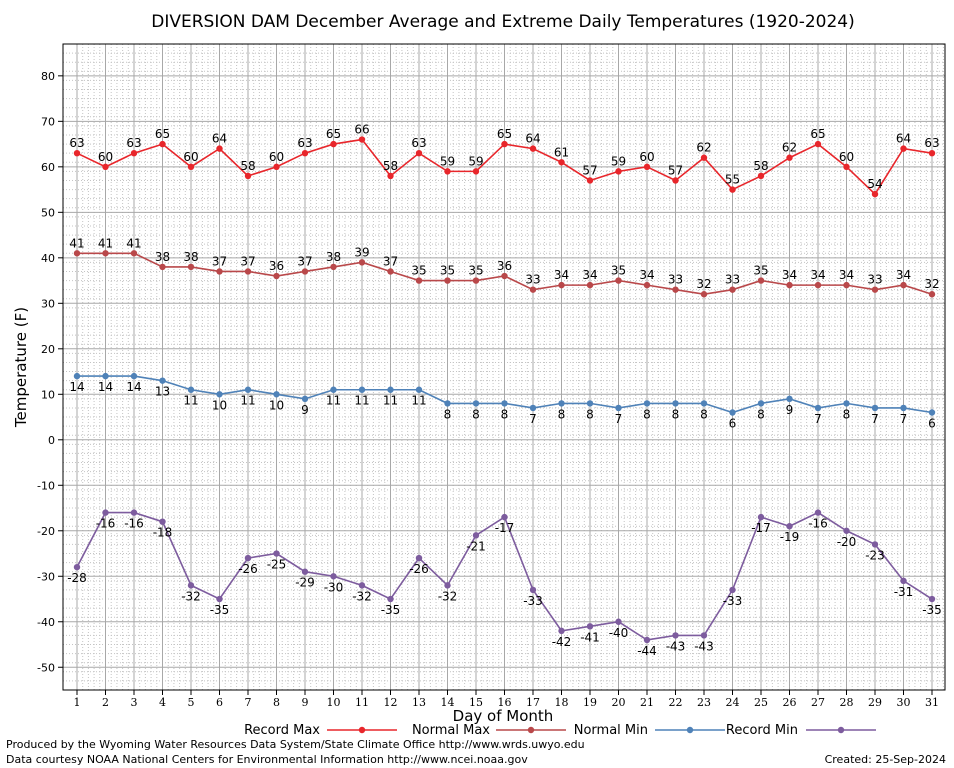 This screenshot has height=768, width=954. Describe the element at coordinates (761, 528) in the screenshot. I see `record-min-data-label: -17` at that location.